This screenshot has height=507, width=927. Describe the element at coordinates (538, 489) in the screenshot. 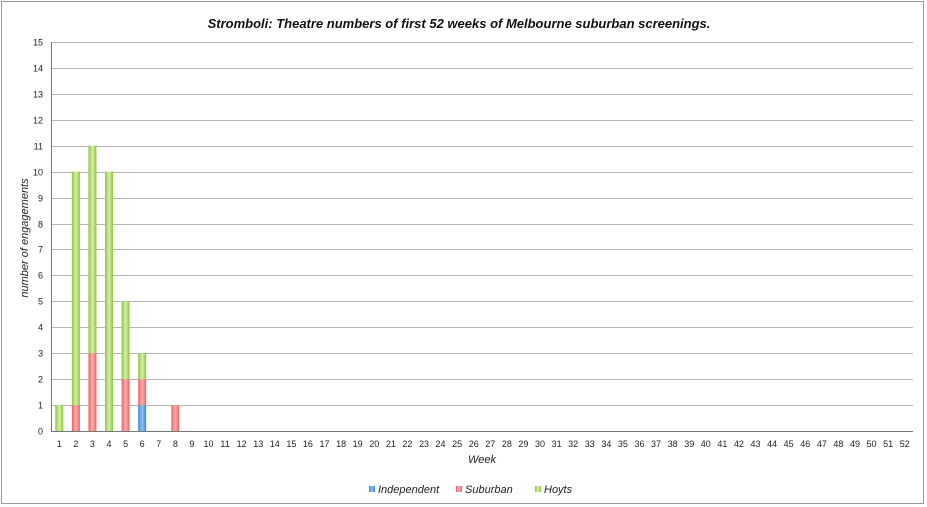

I see `legend-swatch-hoyts` at that location.